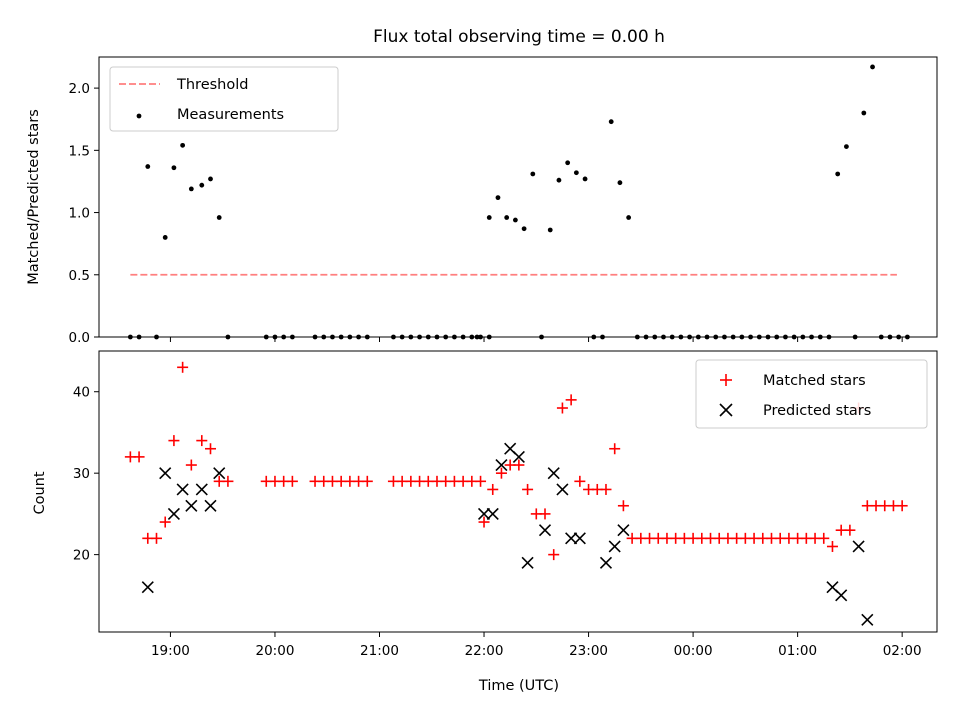 The height and width of the screenshot is (720, 960). What do you see at coordinates (518, 686) in the screenshot?
I see `x-axis-label: Time (UTC)` at bounding box center [518, 686].